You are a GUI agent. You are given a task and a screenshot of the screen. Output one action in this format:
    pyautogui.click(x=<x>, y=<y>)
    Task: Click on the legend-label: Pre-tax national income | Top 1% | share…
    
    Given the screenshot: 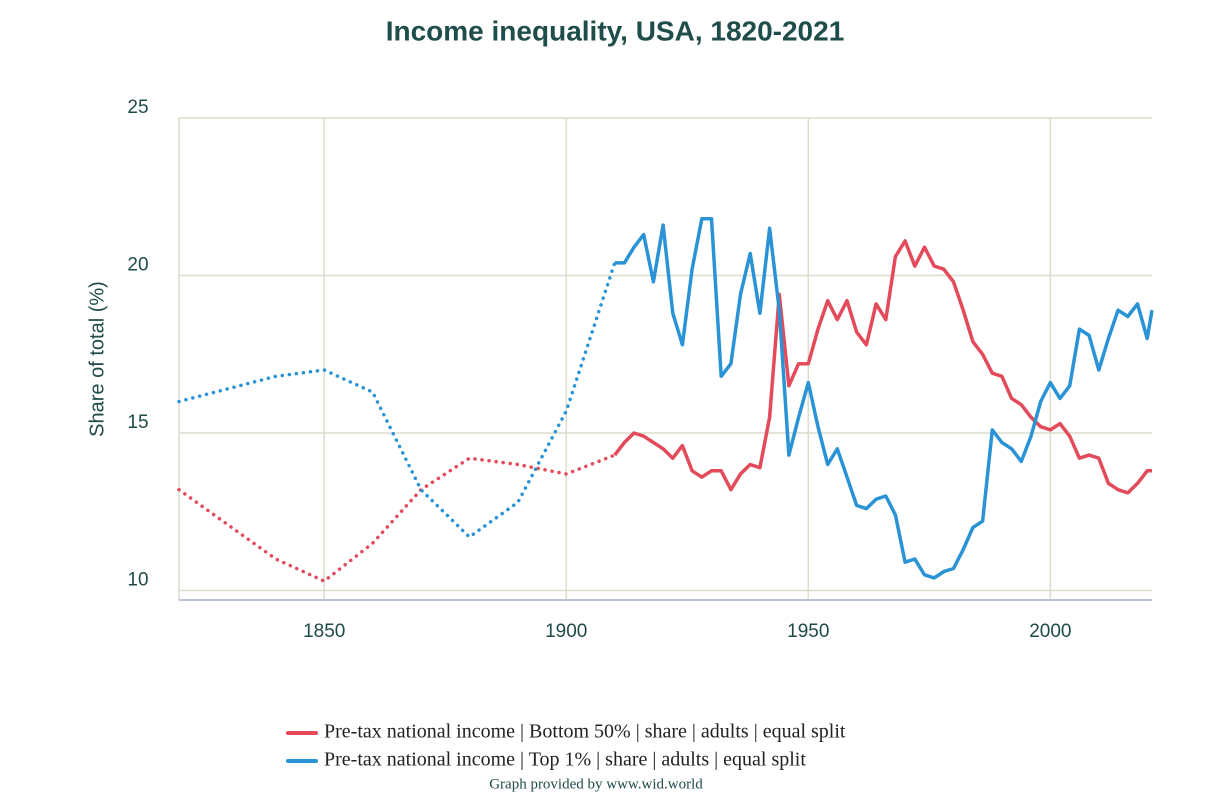 What is the action you would take?
    pyautogui.click(x=565, y=760)
    